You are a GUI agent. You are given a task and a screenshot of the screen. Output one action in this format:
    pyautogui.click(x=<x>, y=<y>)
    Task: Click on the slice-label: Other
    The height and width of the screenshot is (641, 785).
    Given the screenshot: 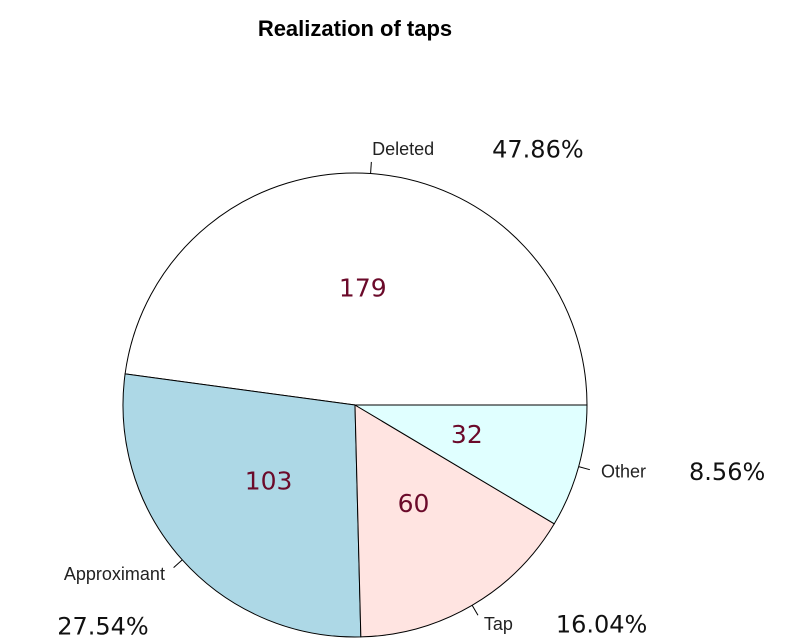 What is the action you would take?
    pyautogui.click(x=623, y=472)
    